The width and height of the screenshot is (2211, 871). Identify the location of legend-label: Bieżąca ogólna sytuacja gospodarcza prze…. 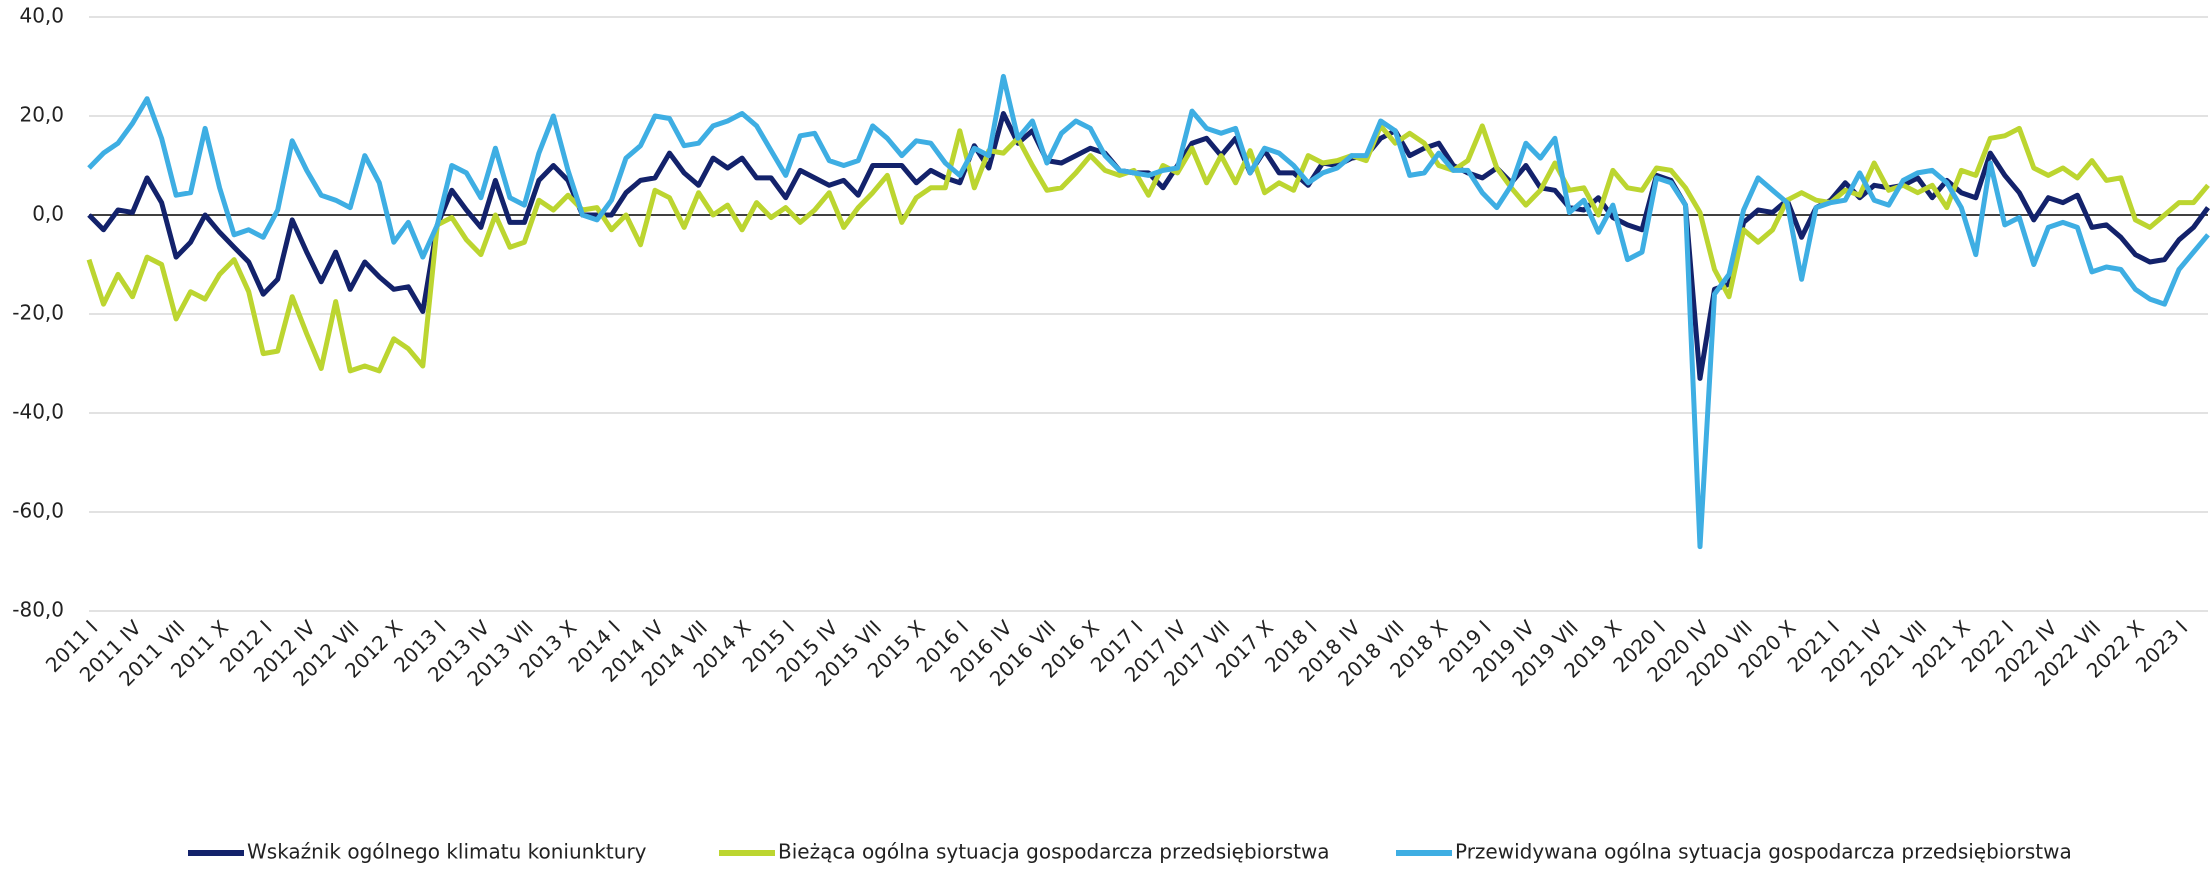
(1054, 852).